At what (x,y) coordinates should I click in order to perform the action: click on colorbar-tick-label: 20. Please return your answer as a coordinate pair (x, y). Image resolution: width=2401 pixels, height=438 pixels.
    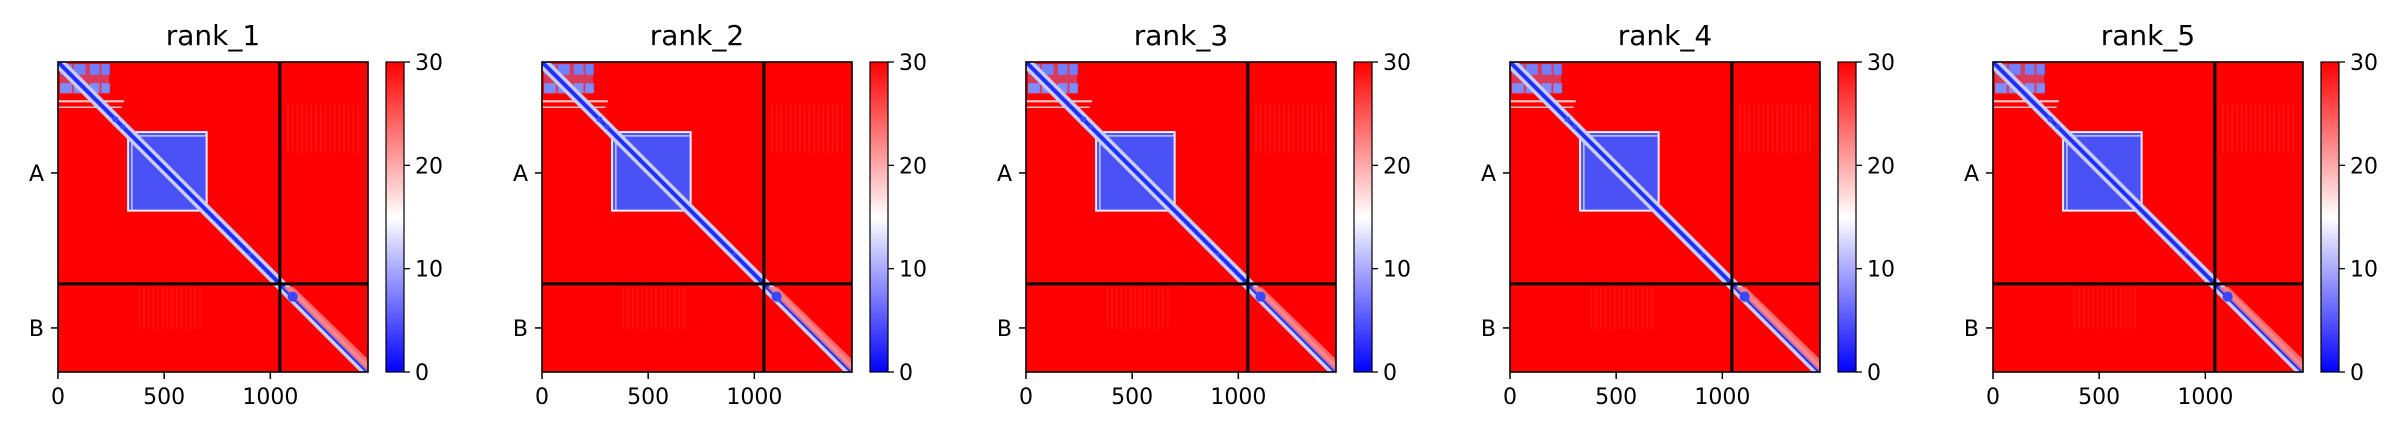
    Looking at the image, I should click on (429, 166).